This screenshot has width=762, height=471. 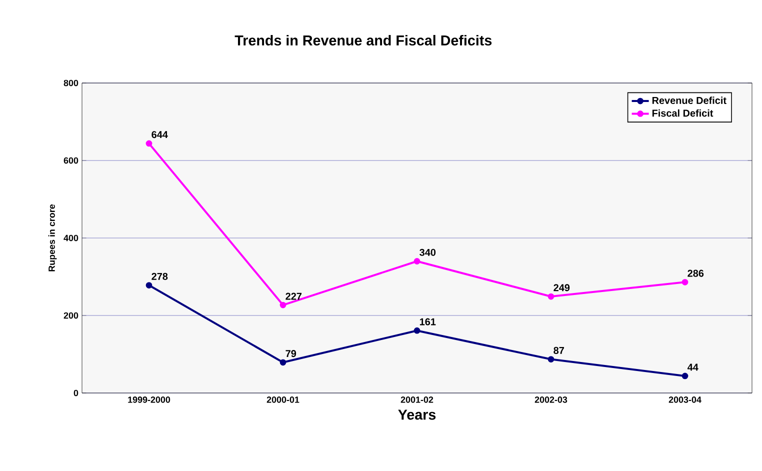 I want to click on chart-title: Trends in Revenue and Fiscal Deficits, so click(x=363, y=40).